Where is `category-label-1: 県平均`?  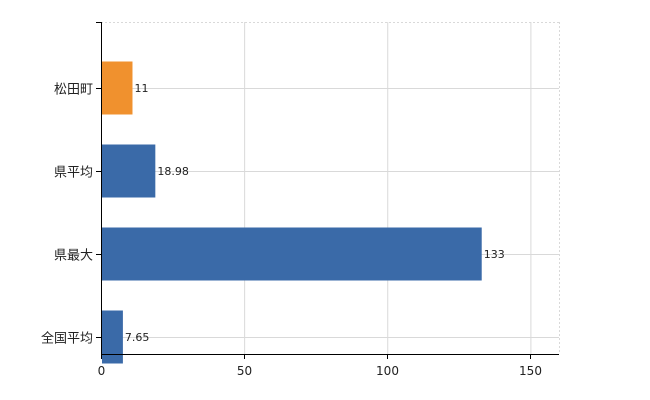
category-label-1: 県平均 is located at coordinates (73, 173).